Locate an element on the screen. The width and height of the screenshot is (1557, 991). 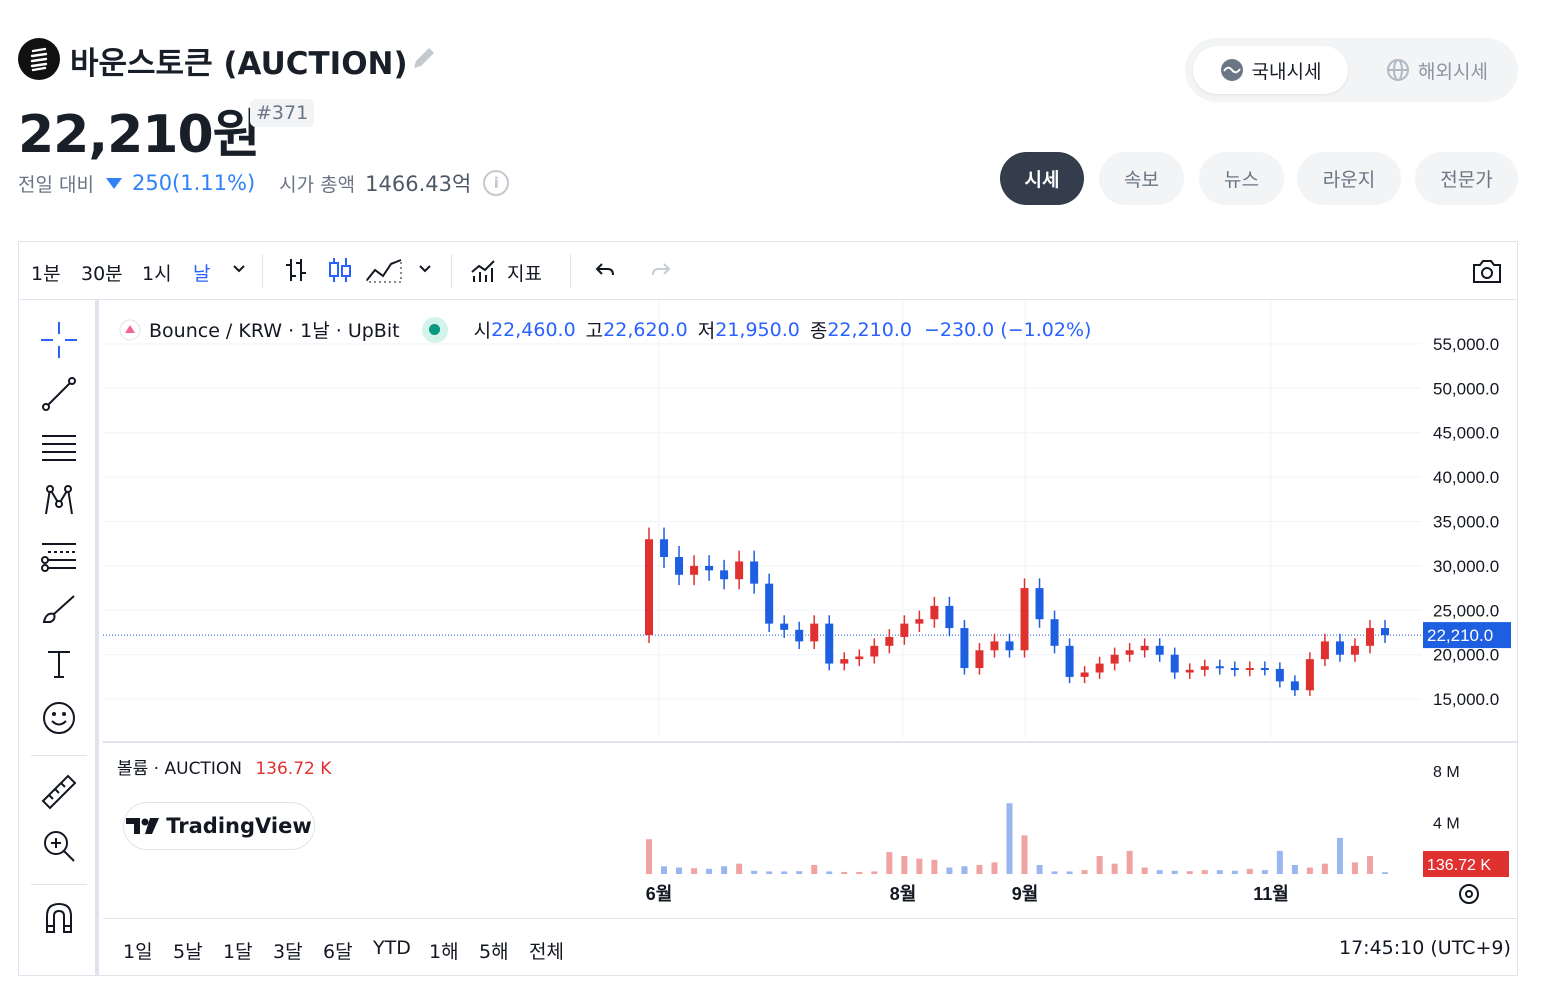
close-value: 22,210.0 is located at coordinates (869, 329).